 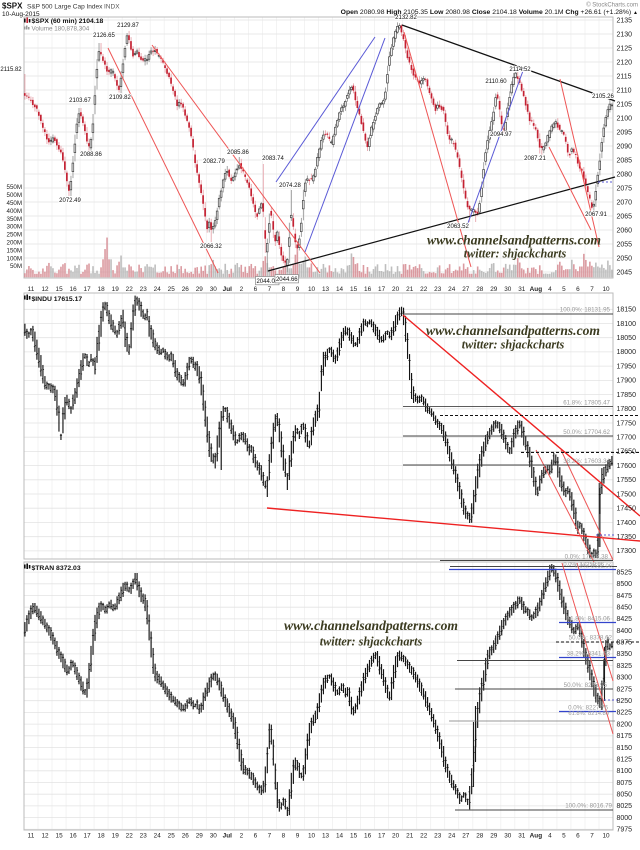 What do you see at coordinates (116, 836) in the screenshot?
I see `svg-text: 19` at bounding box center [116, 836].